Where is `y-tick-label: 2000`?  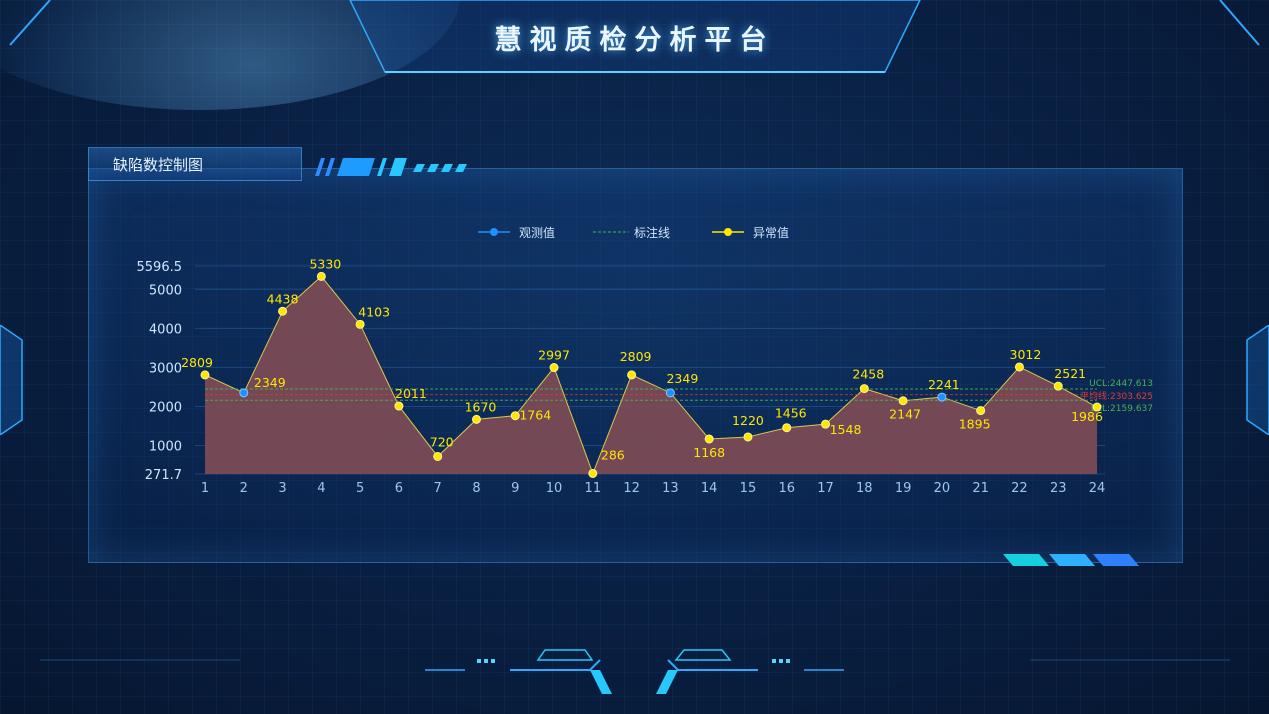 y-tick-label: 2000 is located at coordinates (165, 407).